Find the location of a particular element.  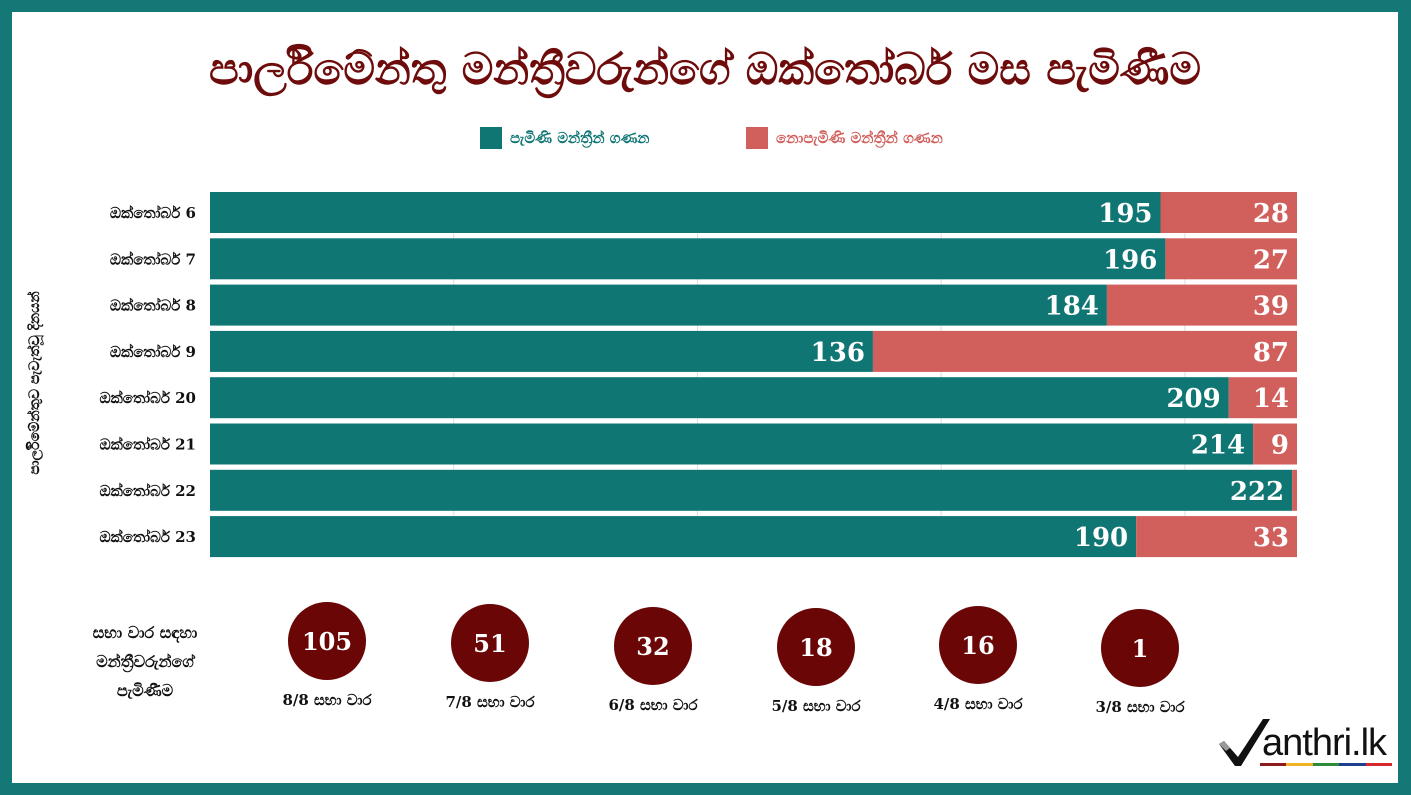

session-label: 3/8 සභා වාර is located at coordinates (1140, 707).